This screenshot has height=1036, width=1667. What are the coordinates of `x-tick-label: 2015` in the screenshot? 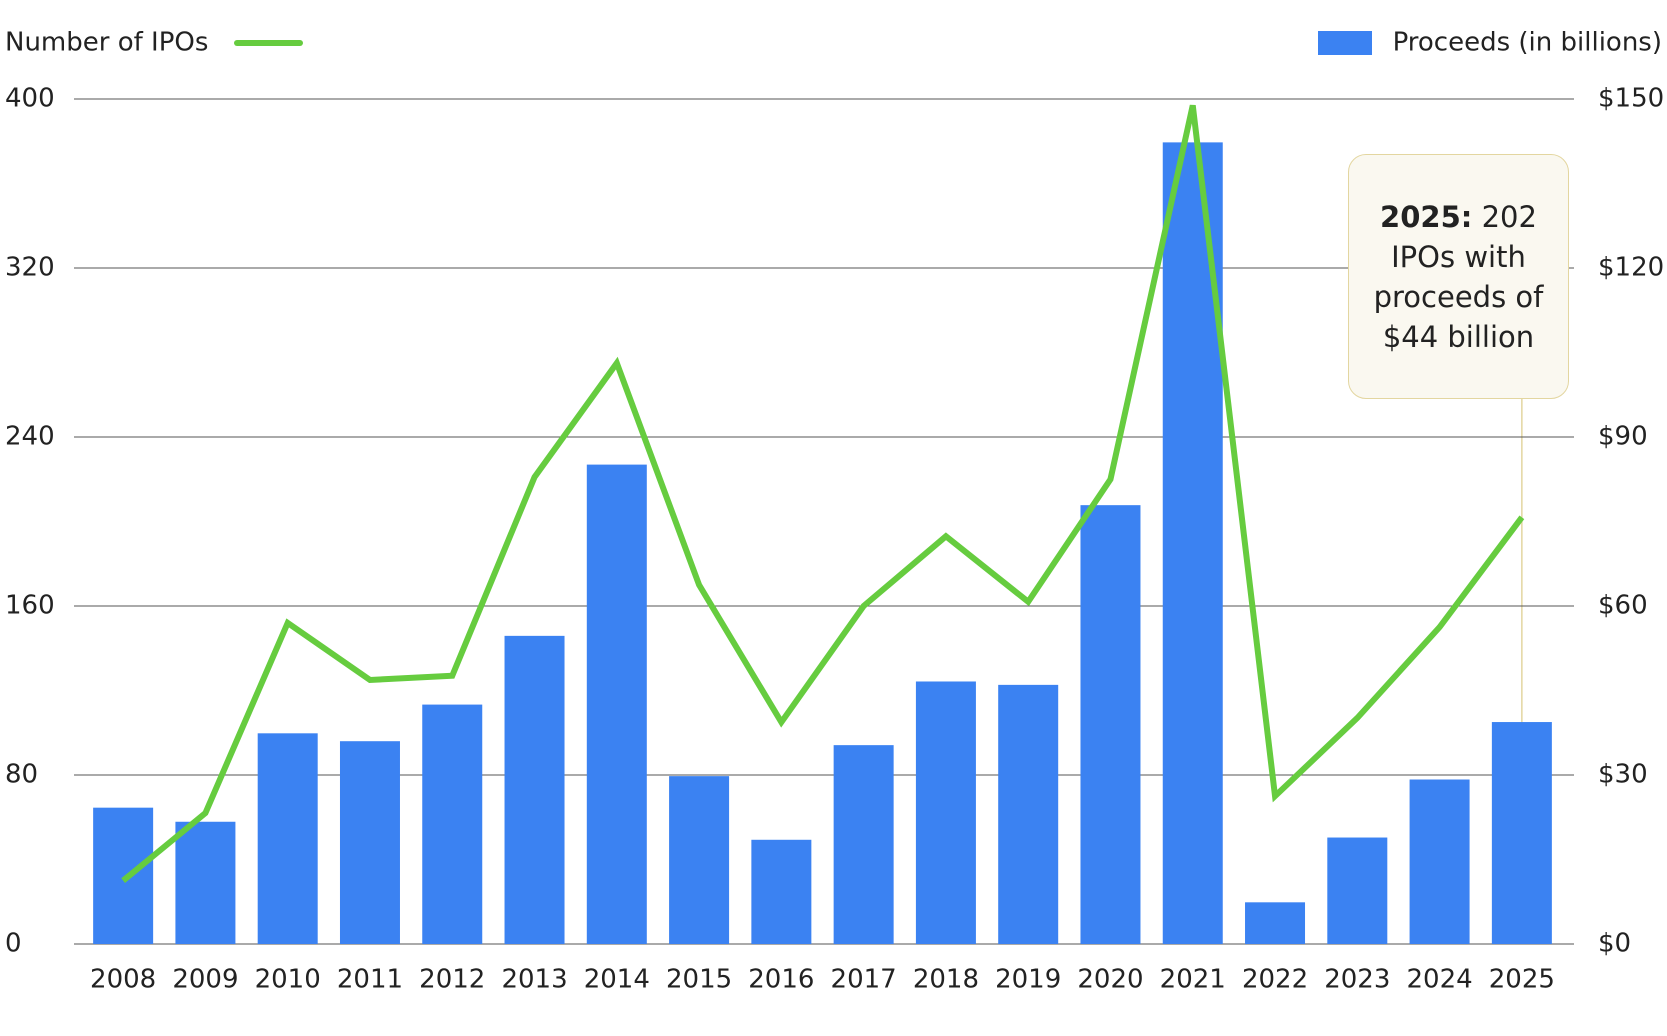 It's located at (699, 980).